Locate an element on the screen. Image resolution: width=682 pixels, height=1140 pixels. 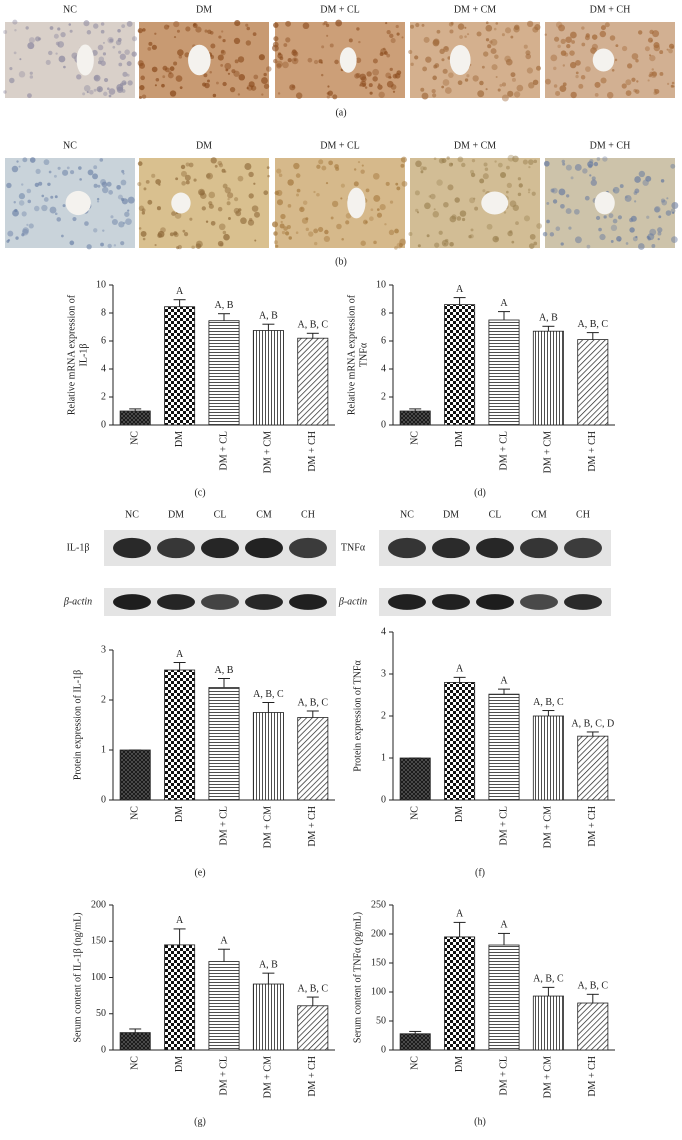
y-tick-label: 0 is located at coordinates (383, 799).